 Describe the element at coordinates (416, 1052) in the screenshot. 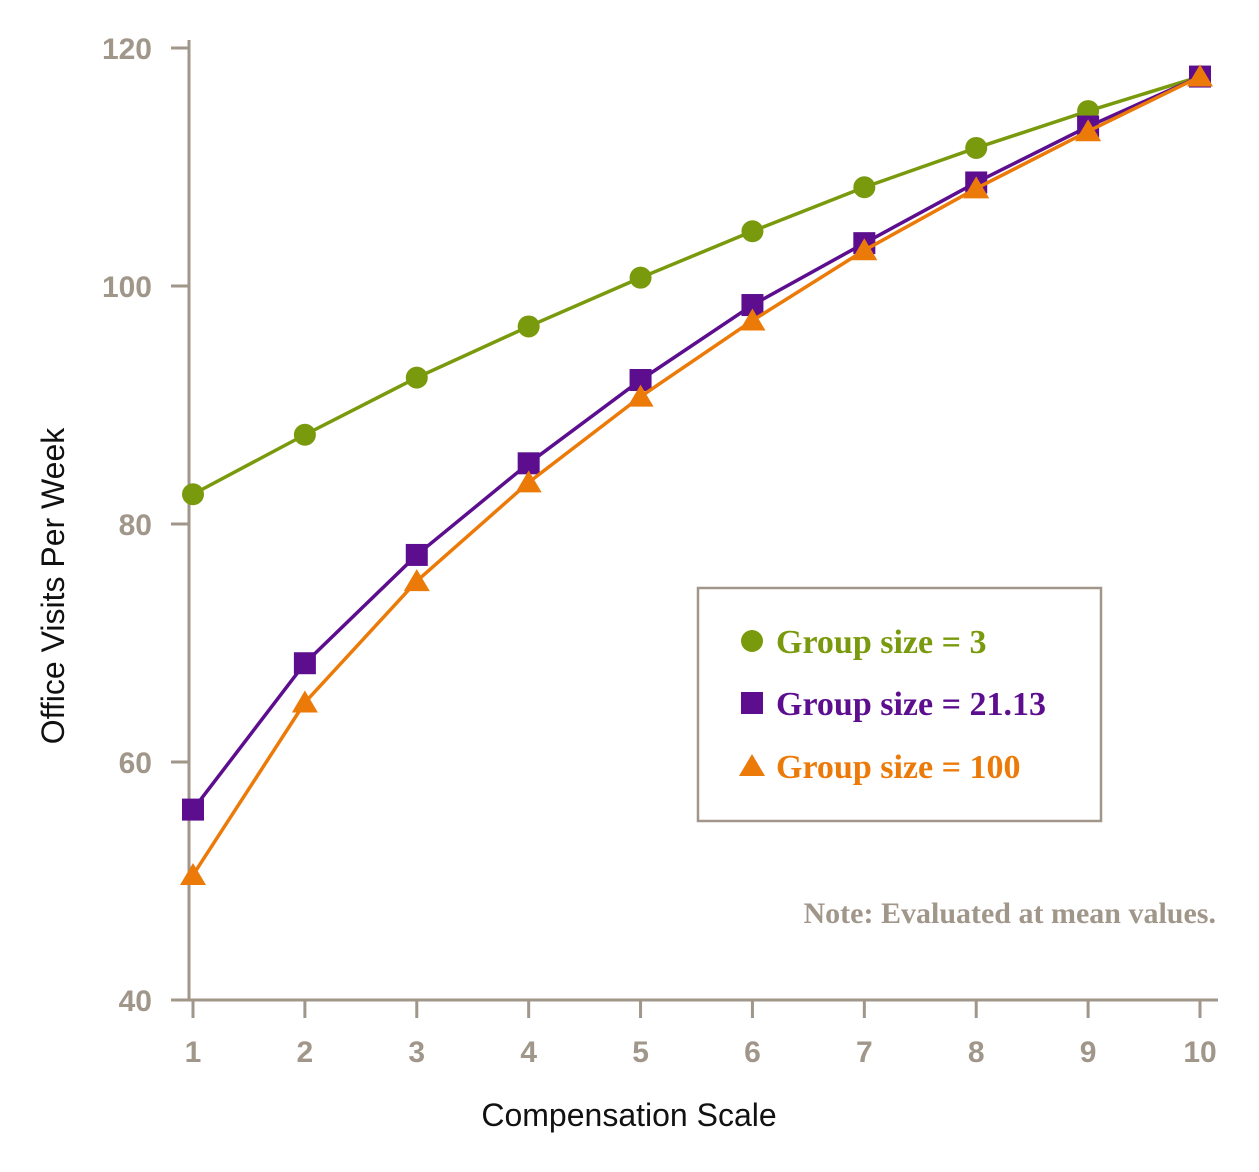

I see `x-tick-label: 3` at that location.